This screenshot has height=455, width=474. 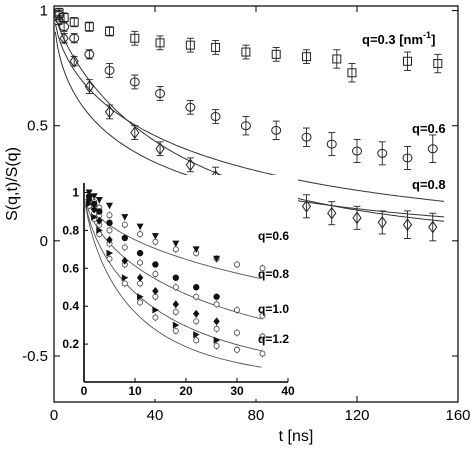 I want to click on inset-series-annotation: q=0.6, so click(x=273, y=236).